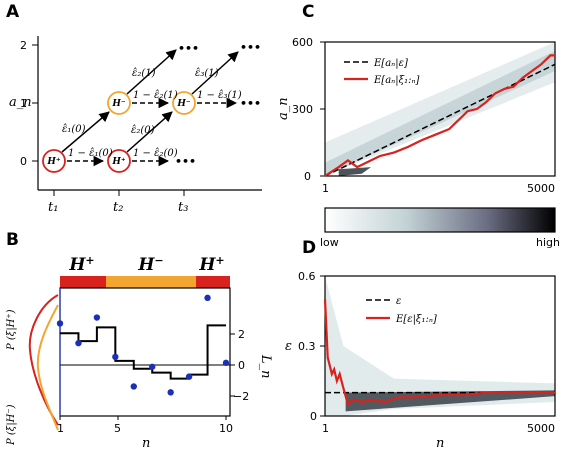  I want to click on node-minus-t2, so click(119, 103).